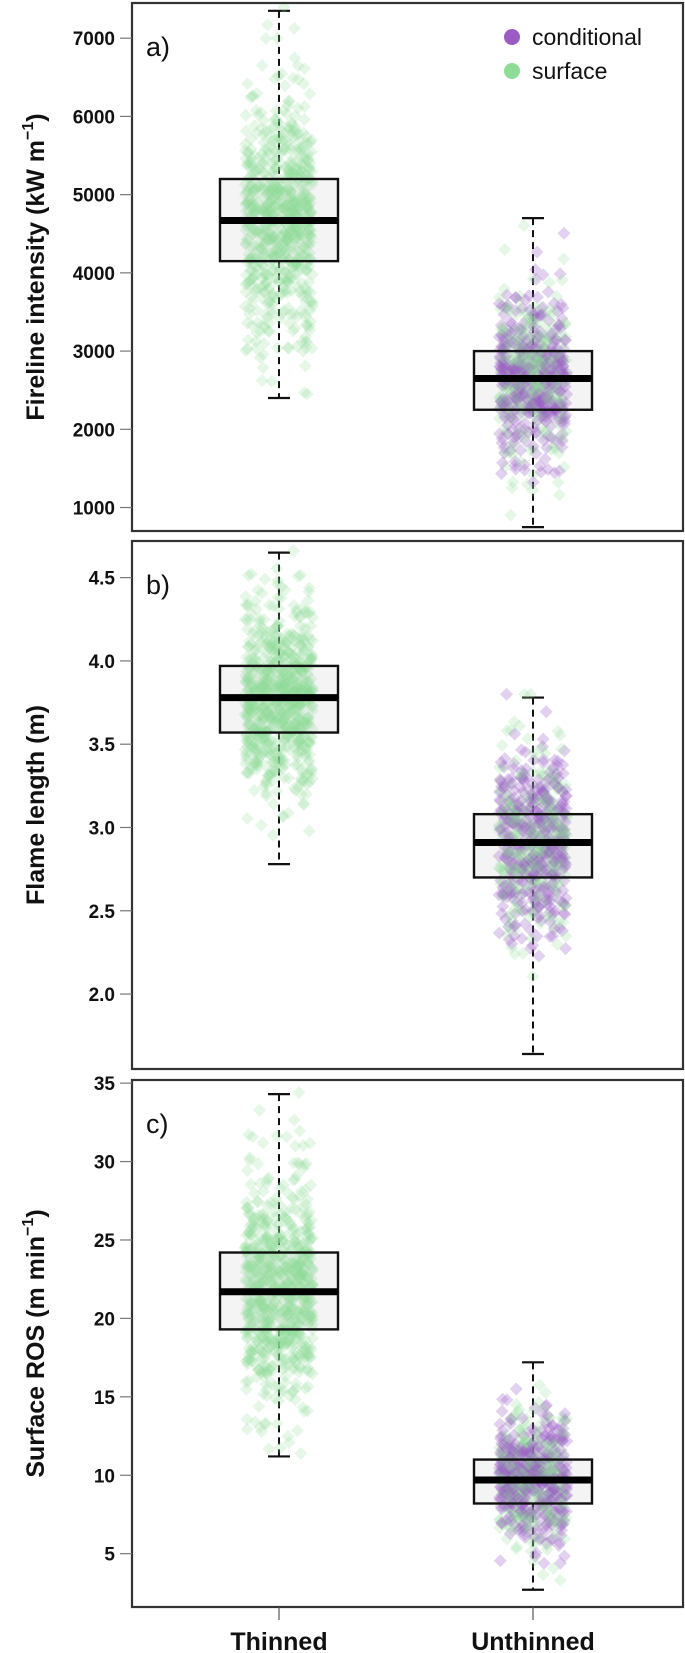 The image size is (685, 1653). Describe the element at coordinates (94, 430) in the screenshot. I see `y-tick-label: 2000` at that location.